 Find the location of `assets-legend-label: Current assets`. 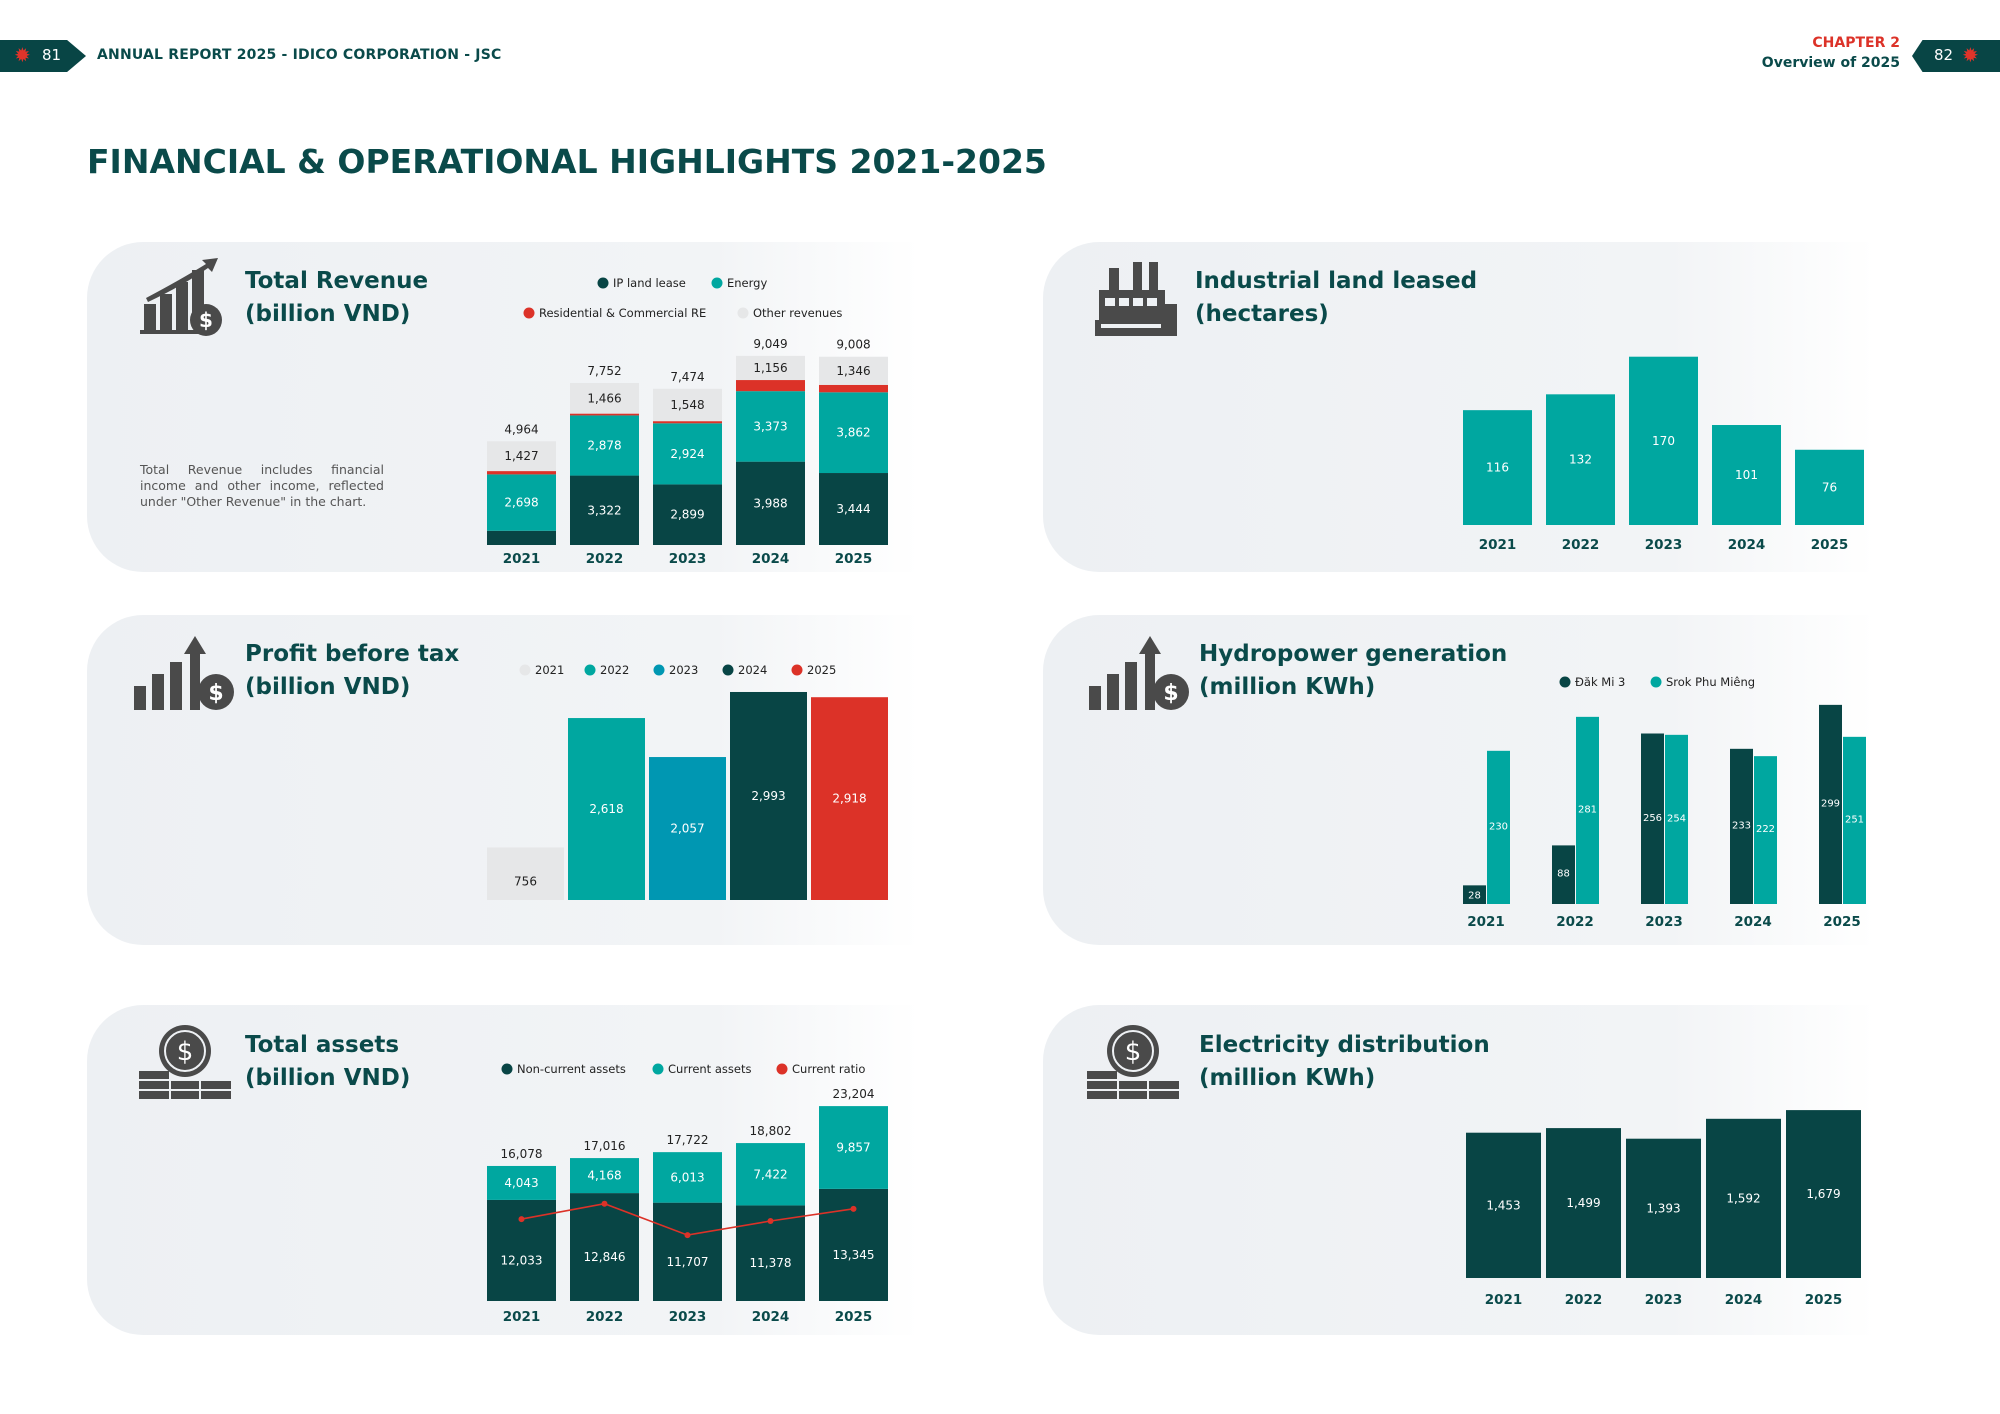

assets-legend-label: Current assets is located at coordinates (709, 1069).